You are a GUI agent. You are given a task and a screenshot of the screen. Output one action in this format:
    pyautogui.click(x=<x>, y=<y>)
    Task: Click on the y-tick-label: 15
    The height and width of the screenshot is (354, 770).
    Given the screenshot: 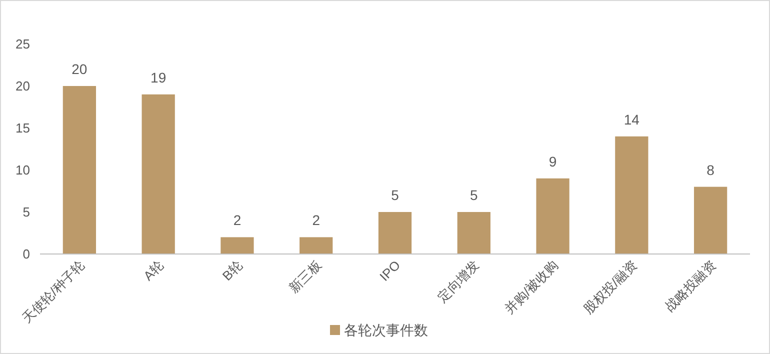 What is the action you would take?
    pyautogui.click(x=23, y=128)
    